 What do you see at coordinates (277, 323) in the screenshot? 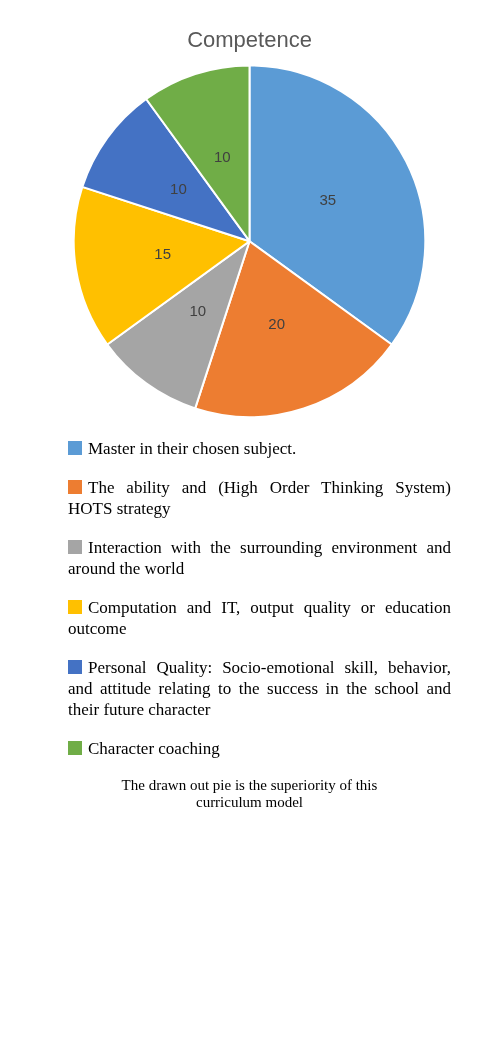
I see `data-label: 20` at bounding box center [277, 323].